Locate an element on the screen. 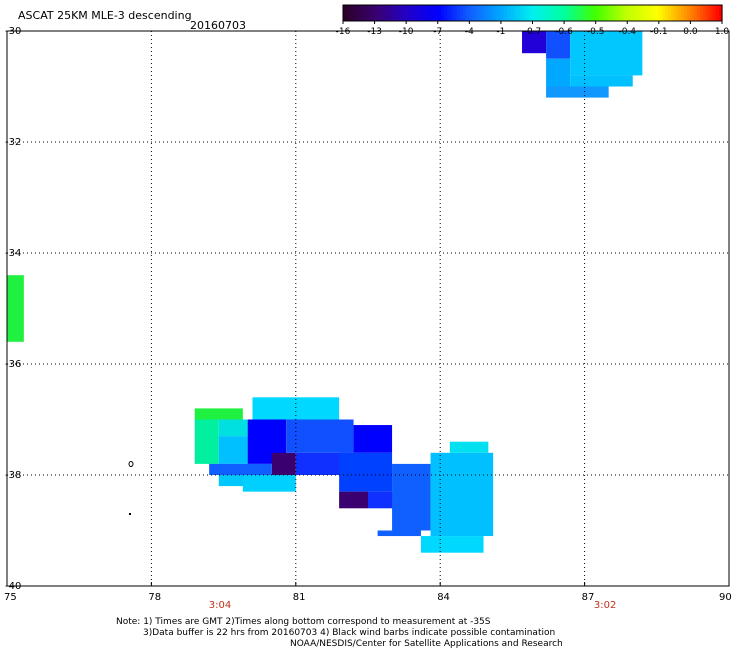  map-date: 20160703 is located at coordinates (218, 25).